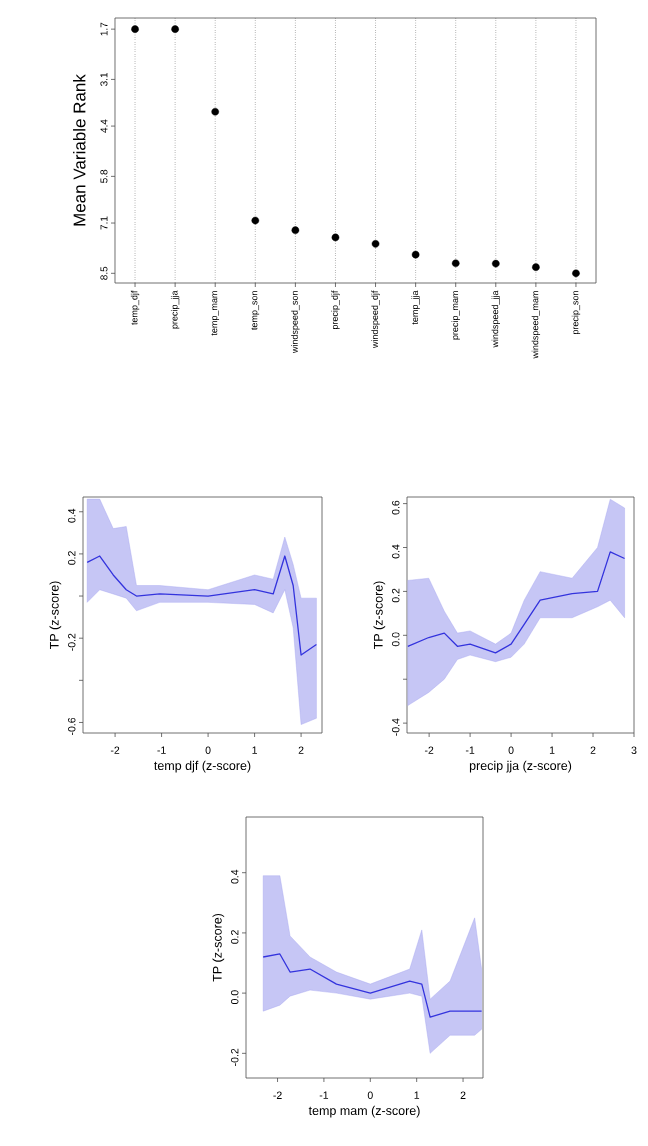  Describe the element at coordinates (295, 322) in the screenshot. I see `x-tick-label: windspeed_son` at that location.